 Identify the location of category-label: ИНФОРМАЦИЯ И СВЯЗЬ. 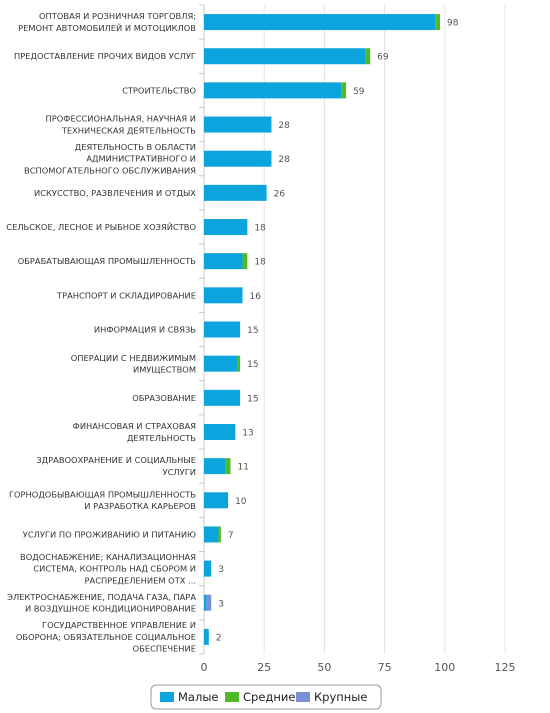
(145, 330).